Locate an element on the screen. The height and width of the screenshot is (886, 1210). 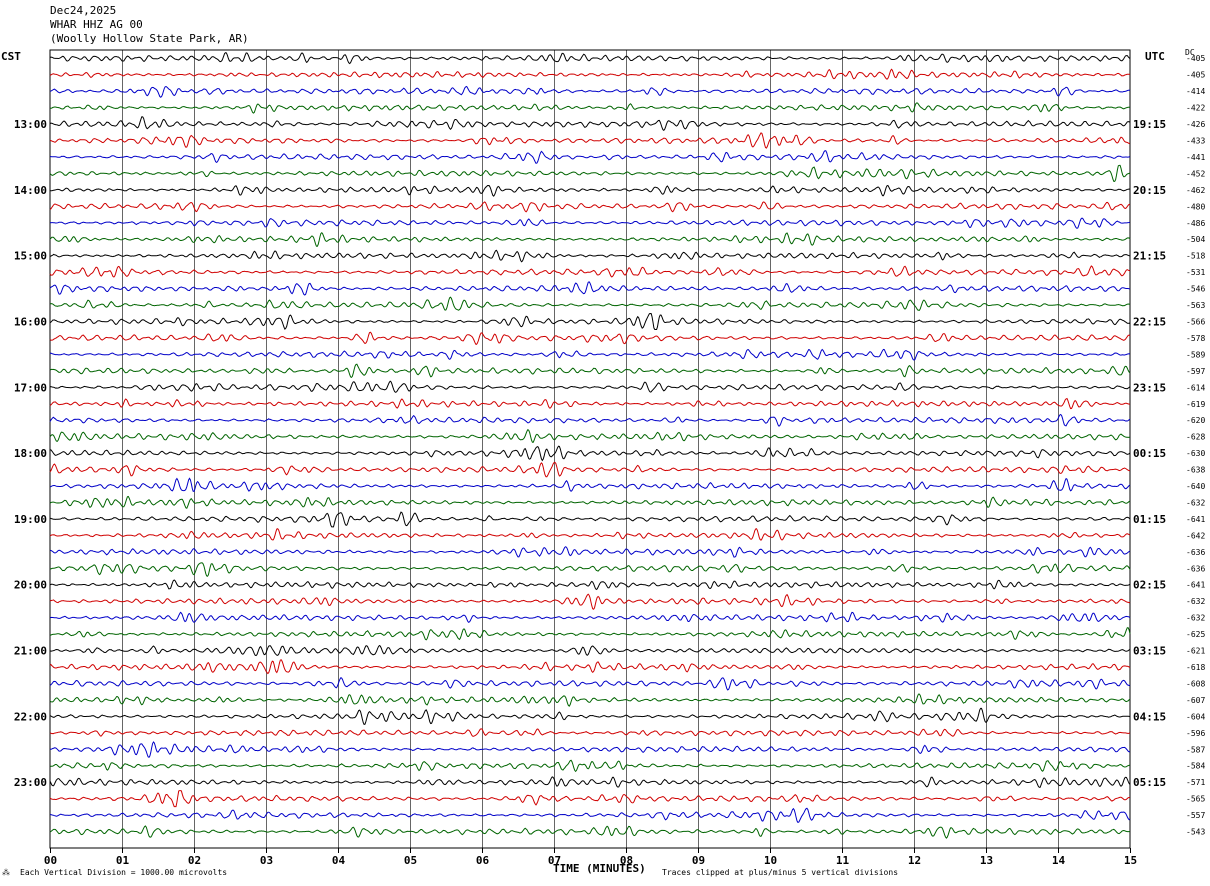
left-hour-label: 15:00 is located at coordinates (30, 256).